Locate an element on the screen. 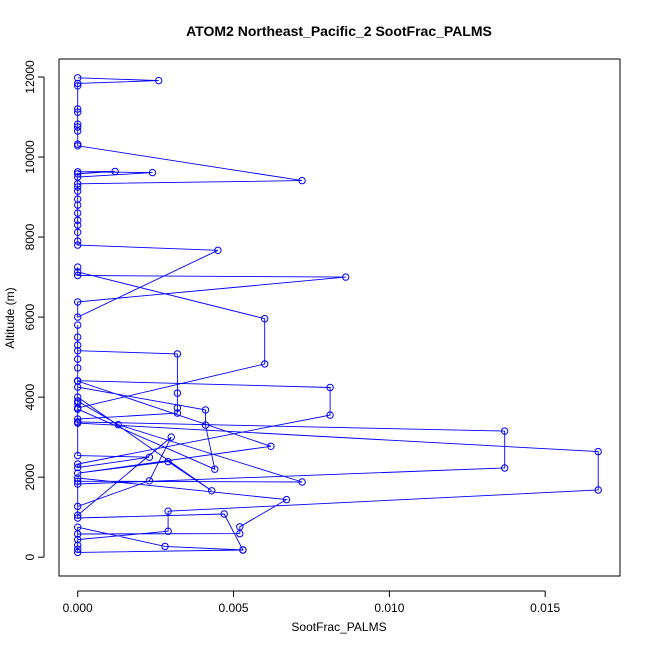 The height and width of the screenshot is (655, 650). y-tick-label: 12000 is located at coordinates (30, 77).